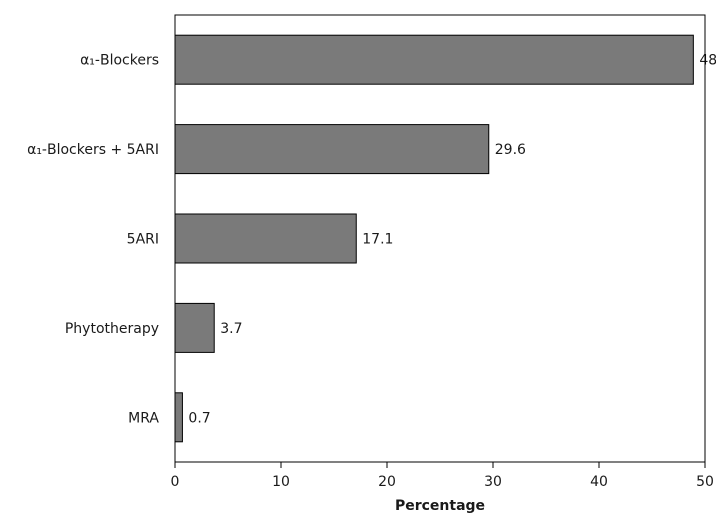 The image size is (716, 513). What do you see at coordinates (143, 240) in the screenshot?
I see `category-label: 5ARI` at bounding box center [143, 240].